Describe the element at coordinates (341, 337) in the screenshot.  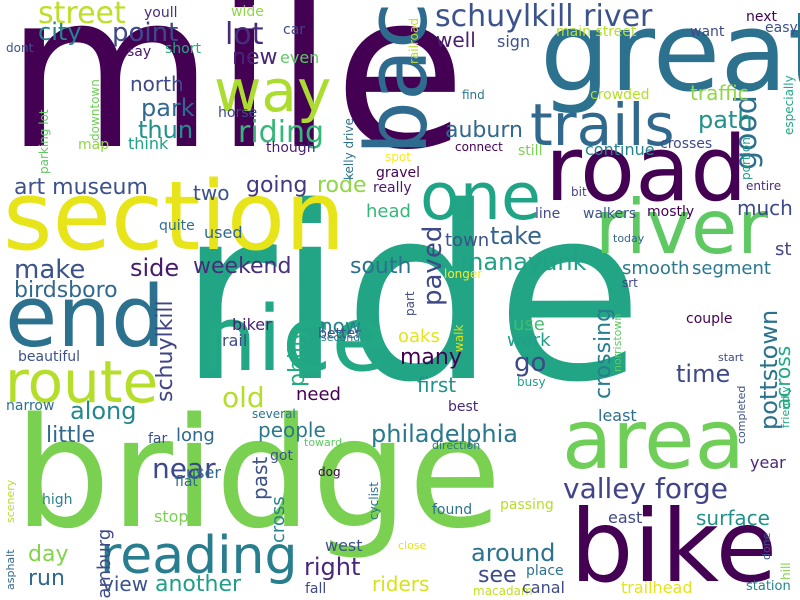
I see `word: second` at that location.